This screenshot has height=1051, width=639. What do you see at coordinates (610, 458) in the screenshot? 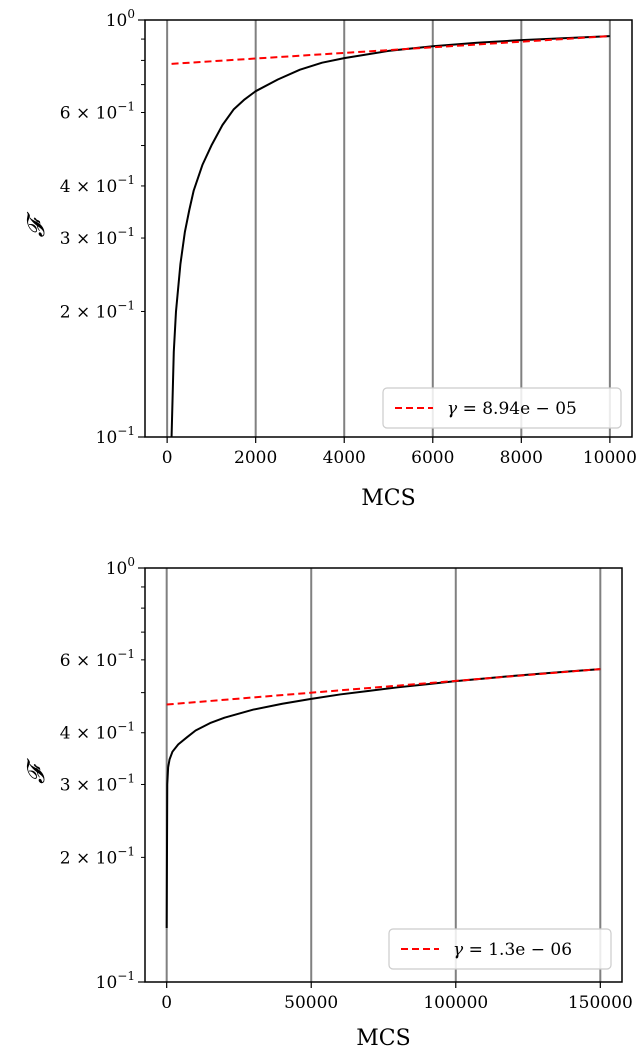
I see `x-tick-label: 10000` at bounding box center [610, 458].